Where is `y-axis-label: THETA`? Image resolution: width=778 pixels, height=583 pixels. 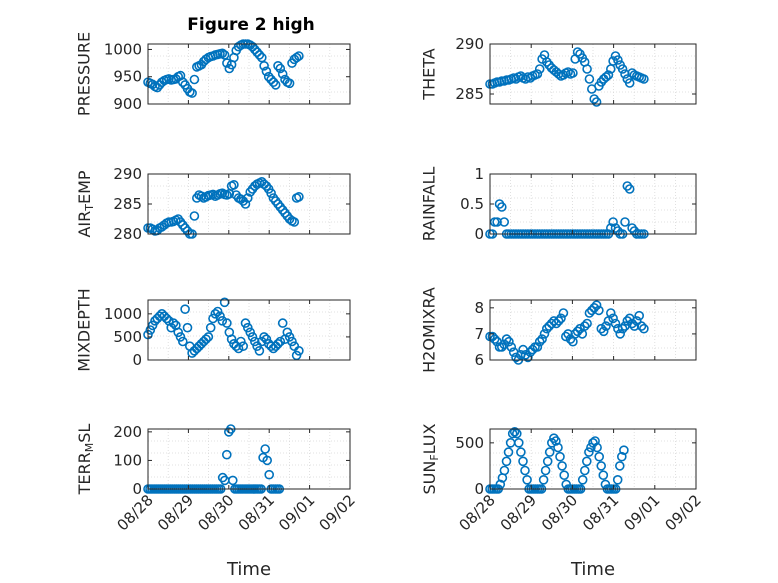 y-axis-label: THETA is located at coordinates (429, 74).